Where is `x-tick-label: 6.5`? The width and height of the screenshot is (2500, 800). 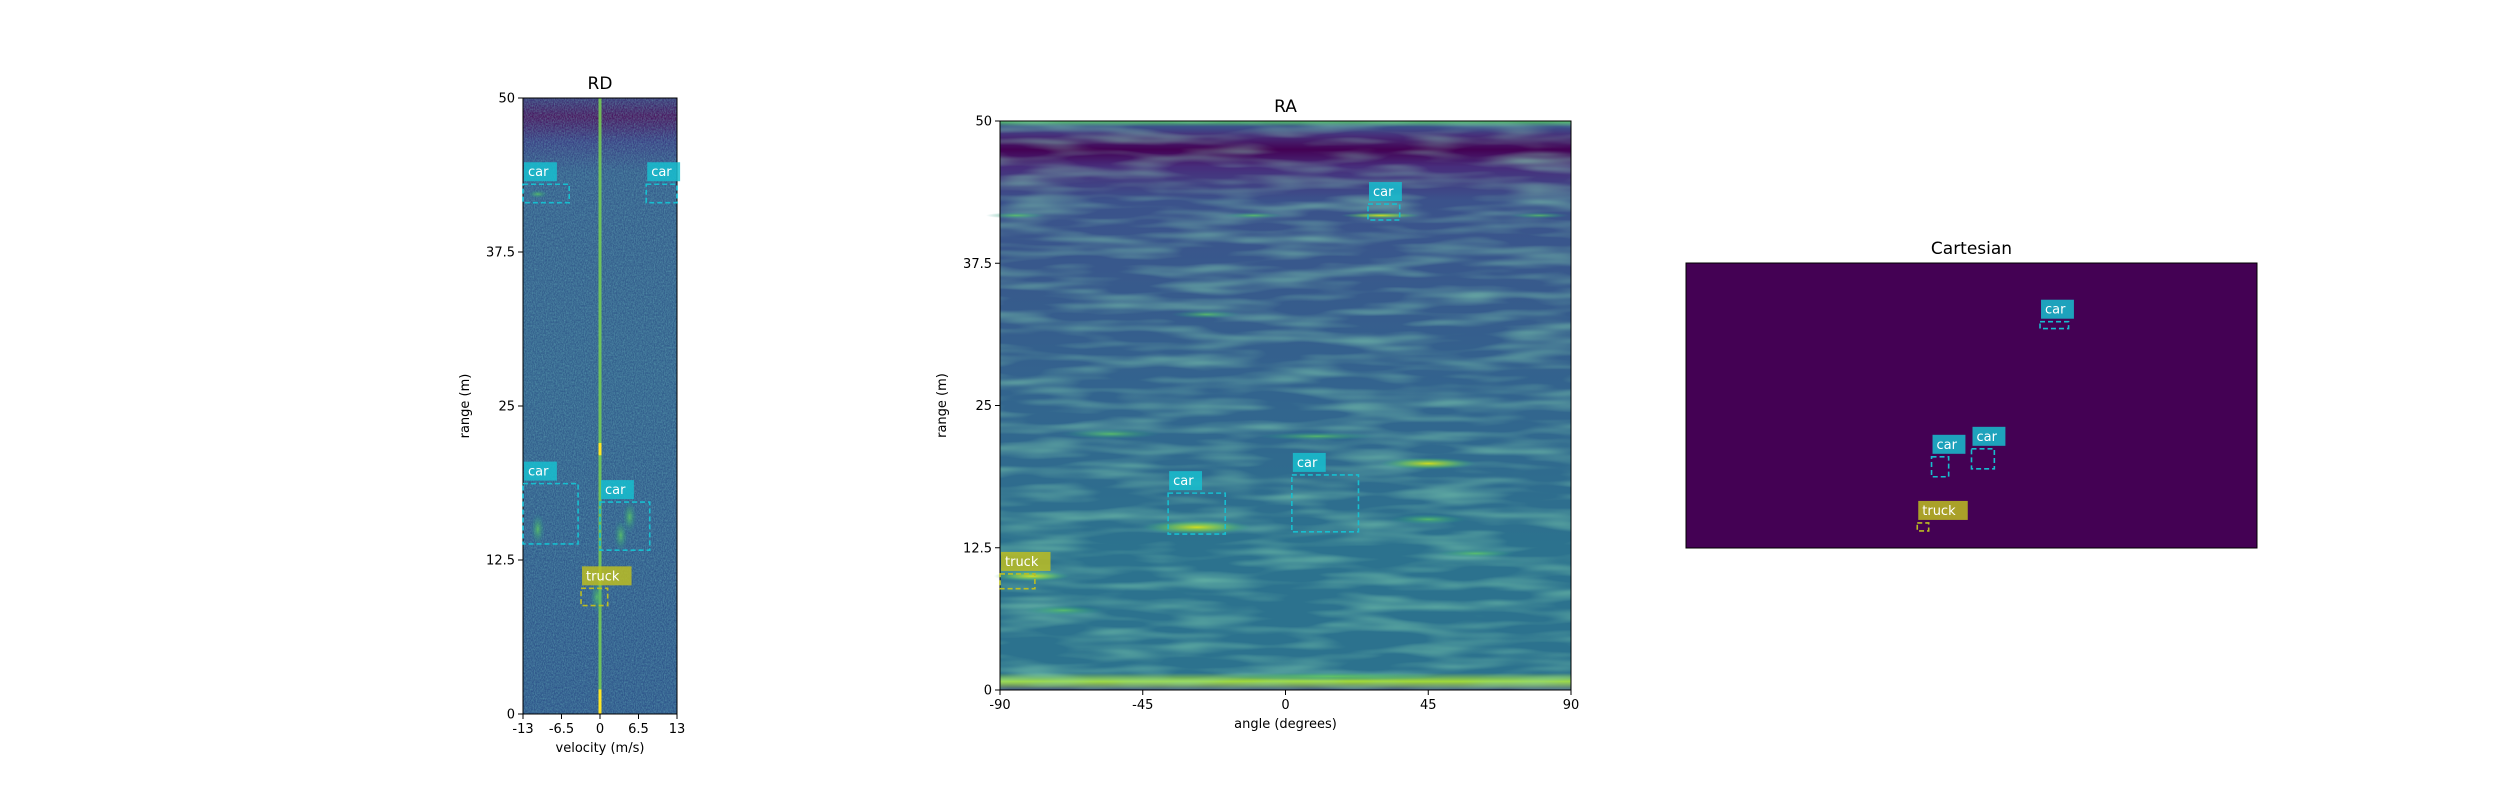
x-tick-label: 6.5 is located at coordinates (638, 729).